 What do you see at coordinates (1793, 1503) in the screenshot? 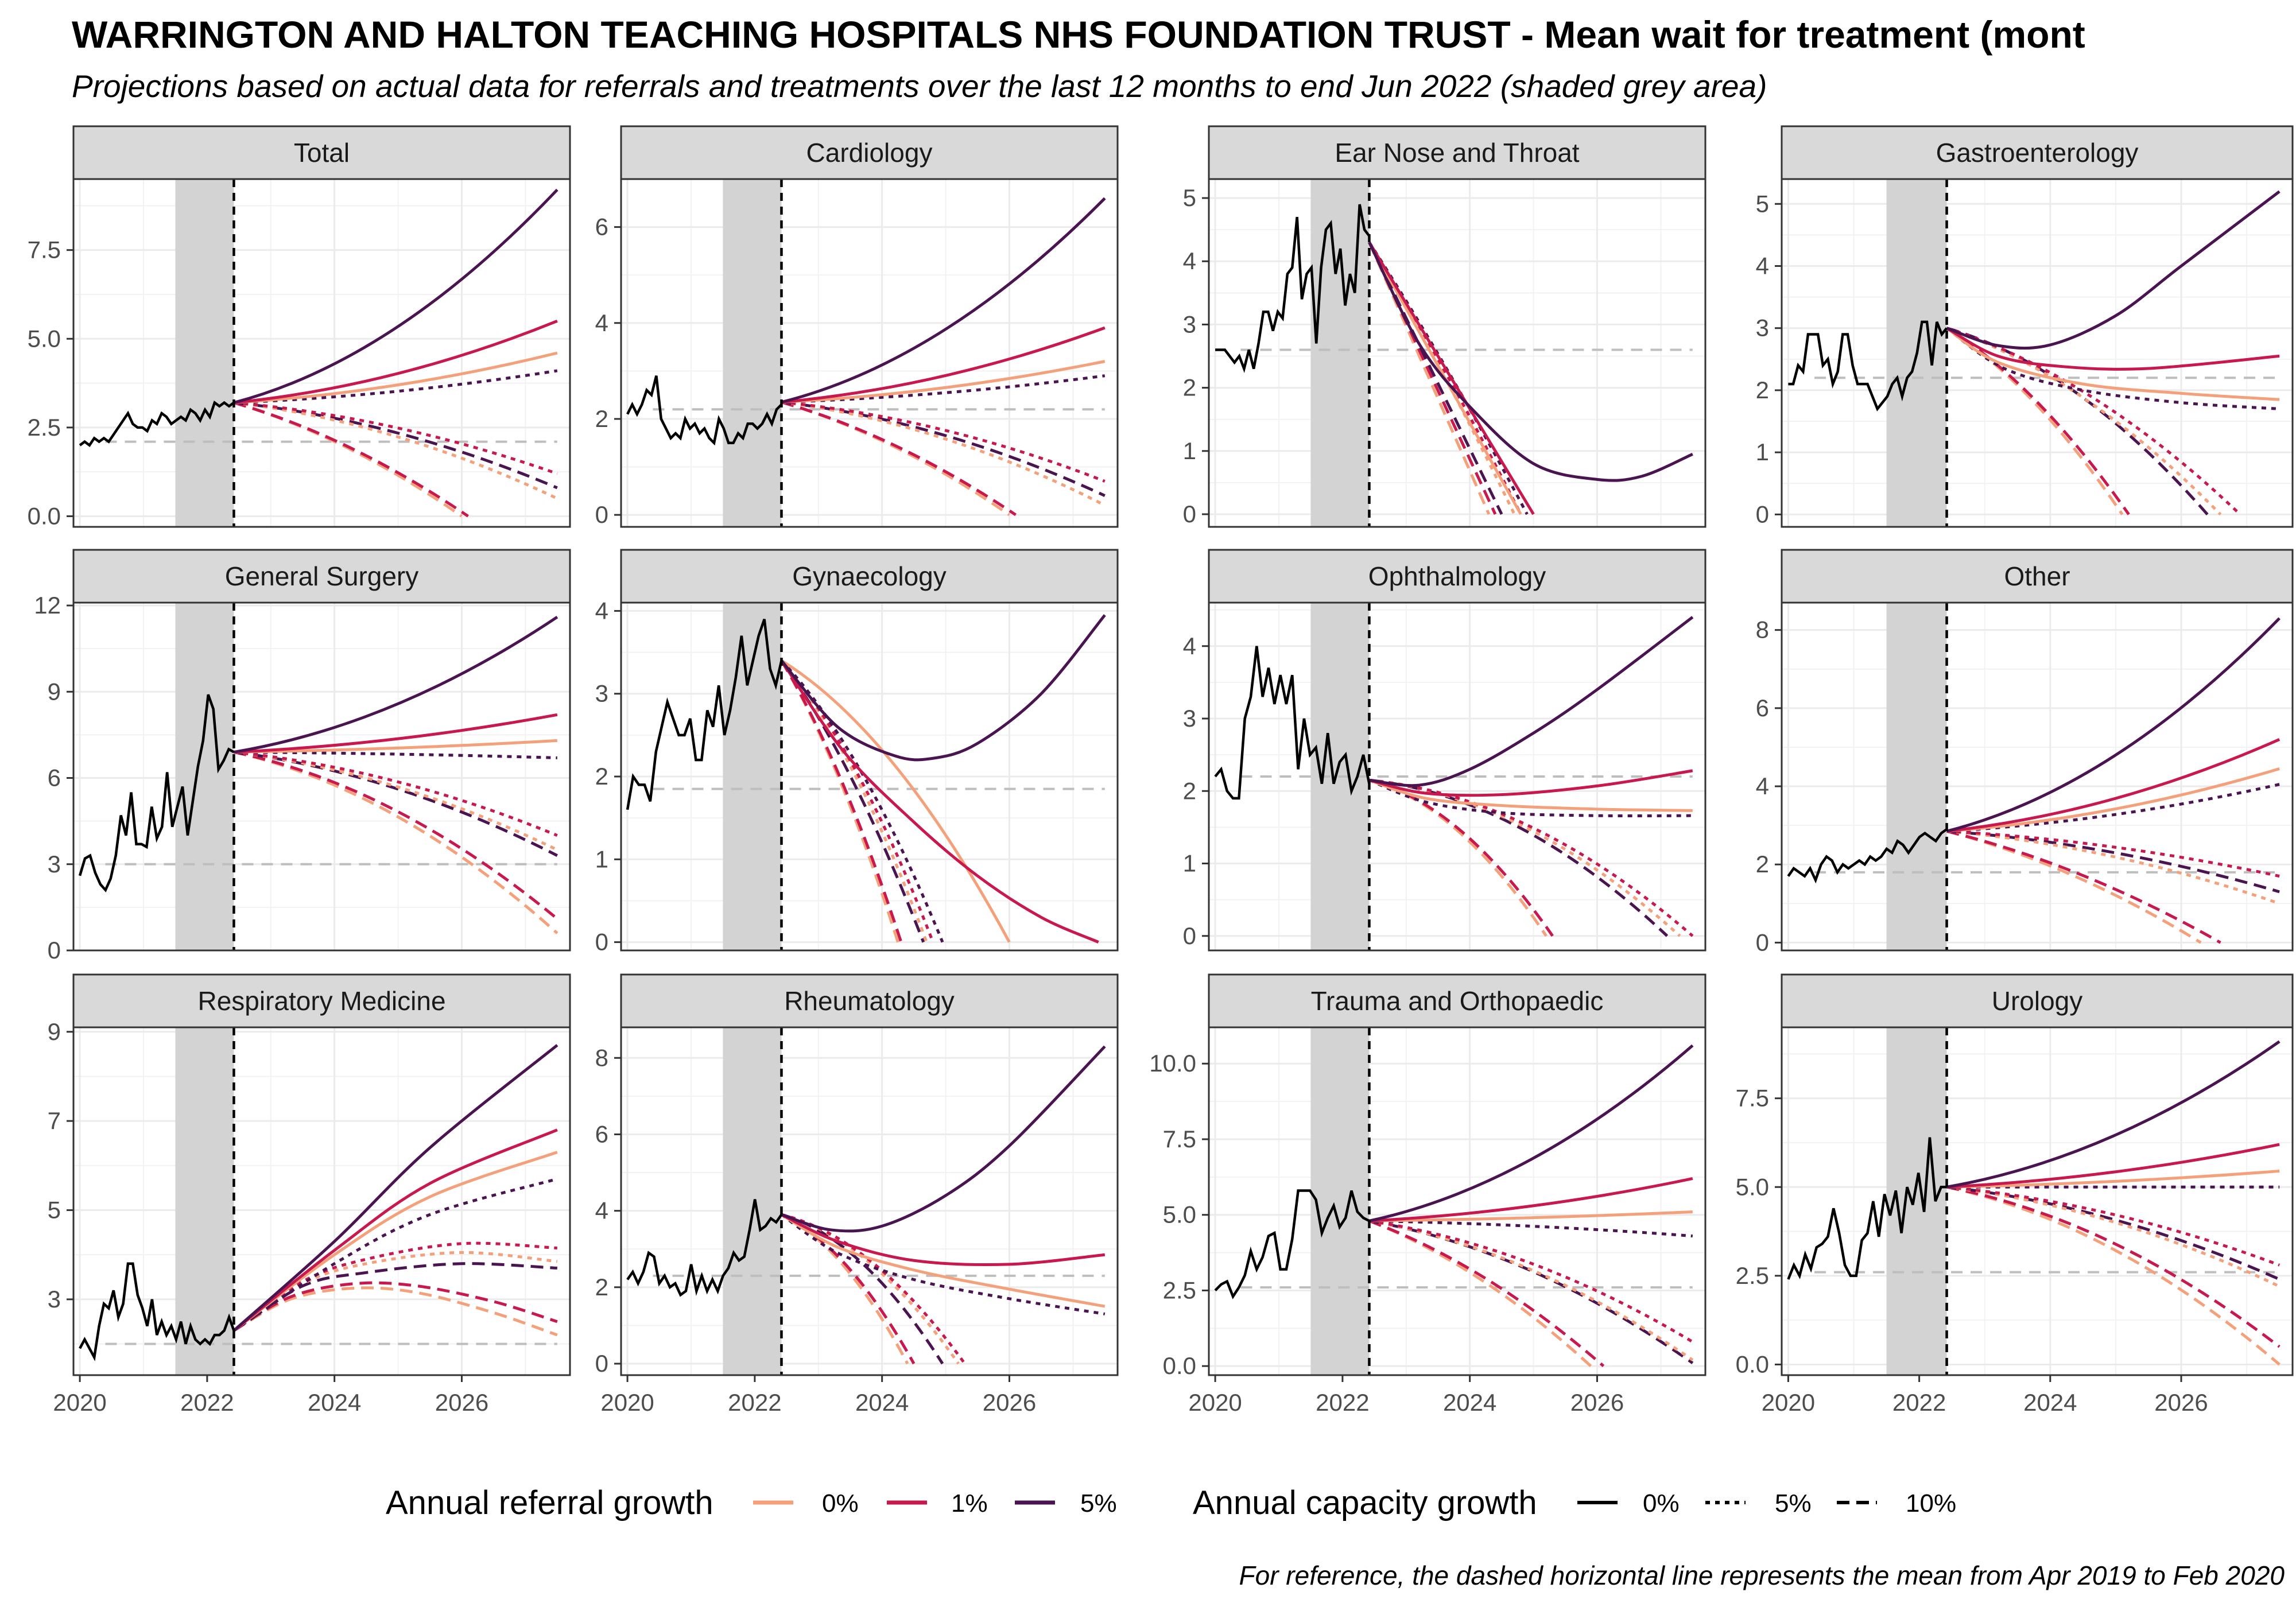
I see `legend-capacity-label: 5%` at bounding box center [1793, 1503].